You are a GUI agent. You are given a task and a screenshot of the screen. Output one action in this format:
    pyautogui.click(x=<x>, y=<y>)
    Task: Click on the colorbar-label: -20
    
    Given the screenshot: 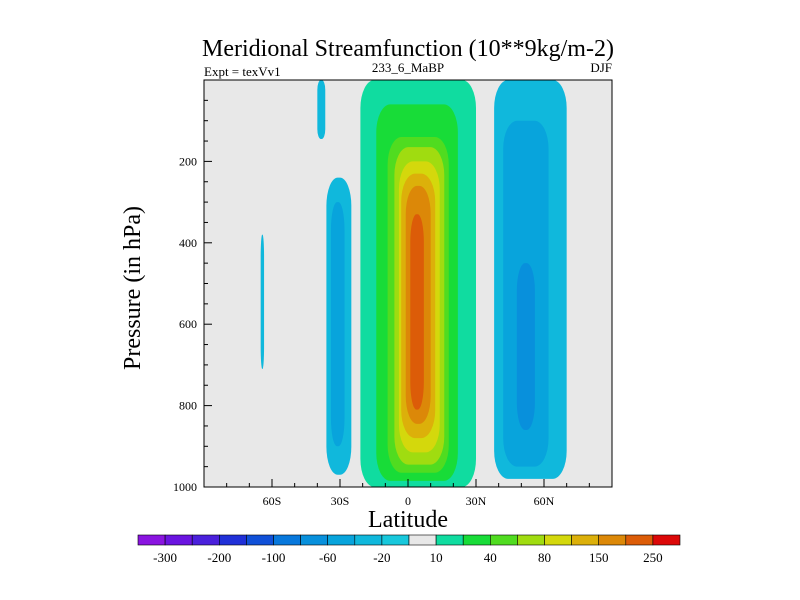 What is the action you would take?
    pyautogui.click(x=381, y=557)
    